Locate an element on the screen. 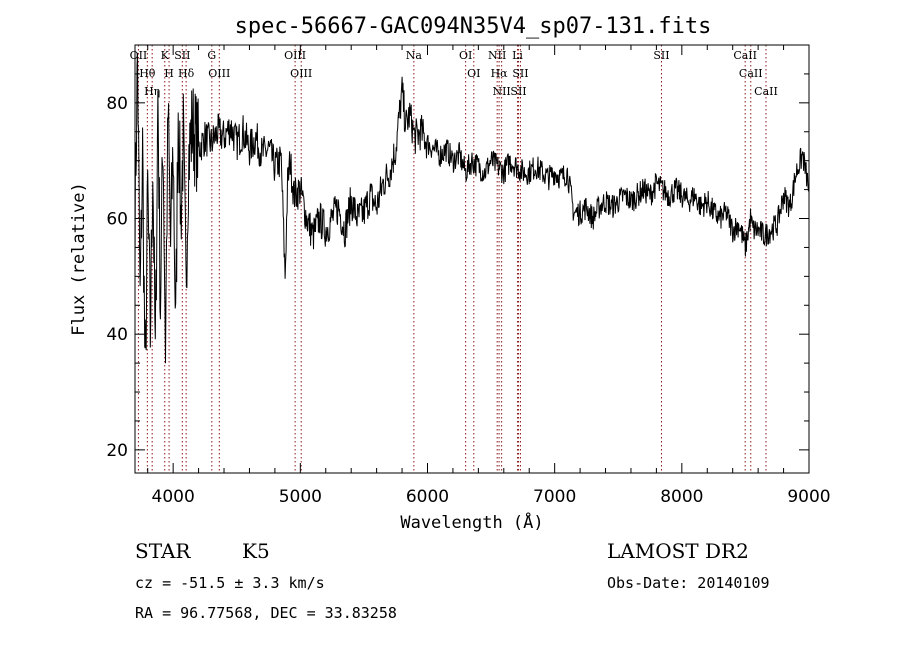 Image resolution: width=900 pixels, height=649 pixels. y-tick-label: 60 is located at coordinates (117, 220).